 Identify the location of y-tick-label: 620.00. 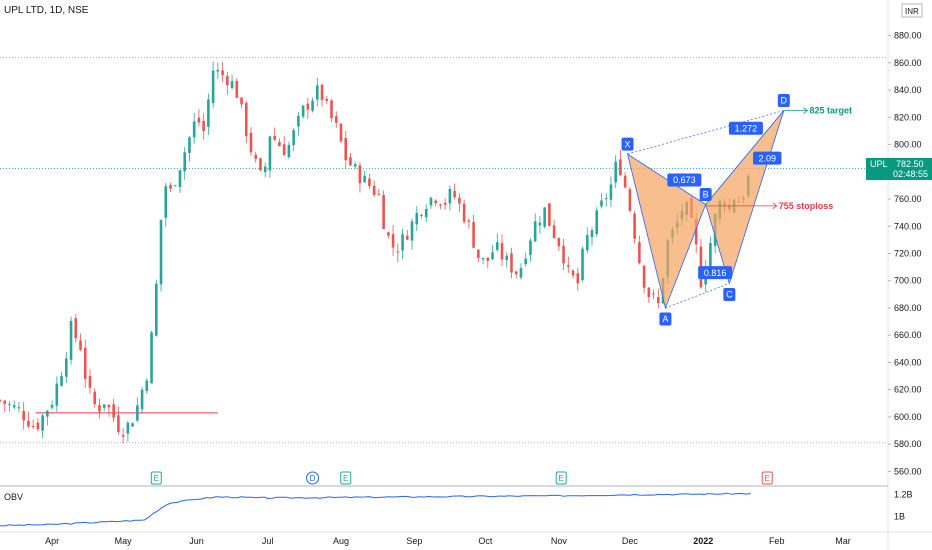
(908, 390).